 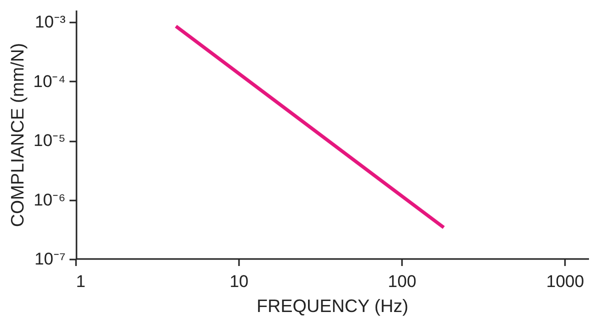 What do you see at coordinates (81, 281) in the screenshot?
I see `x-tick-label: 1` at bounding box center [81, 281].